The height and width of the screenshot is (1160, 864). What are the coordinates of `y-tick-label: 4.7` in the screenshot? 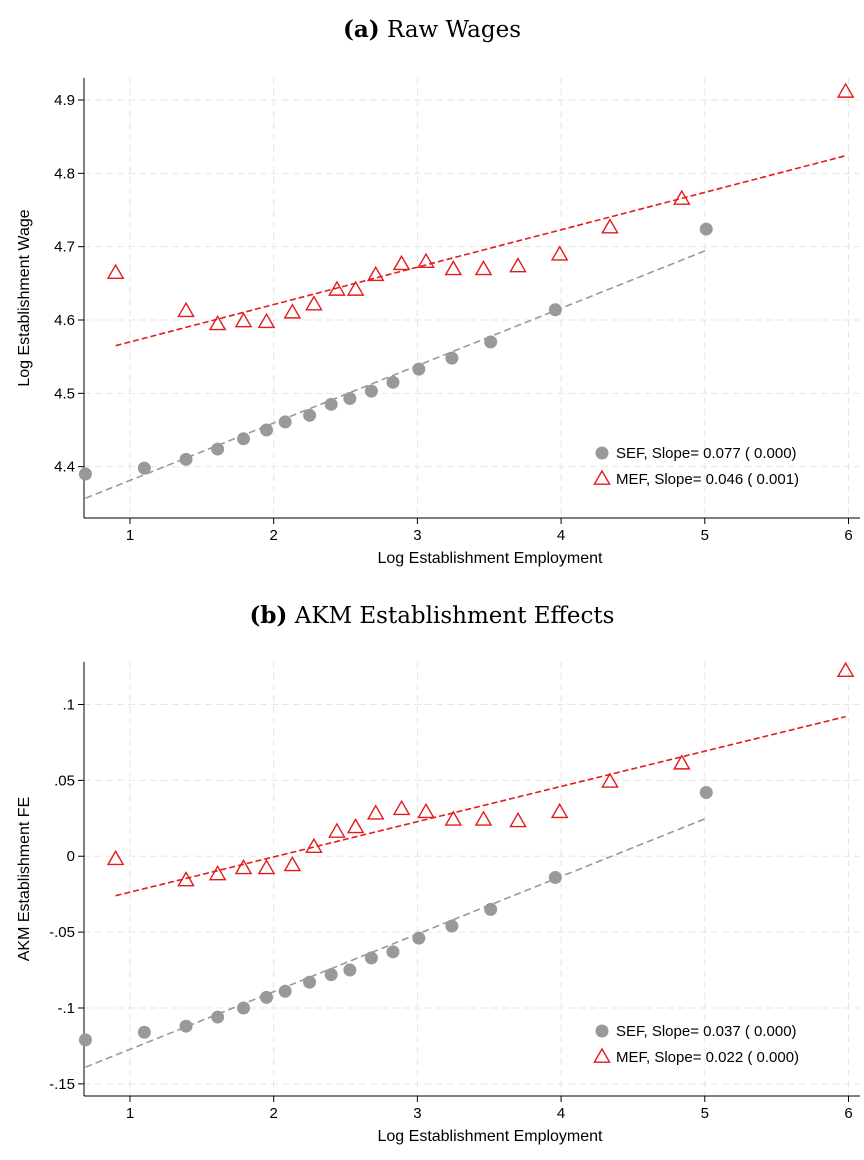 It's located at (64, 247).